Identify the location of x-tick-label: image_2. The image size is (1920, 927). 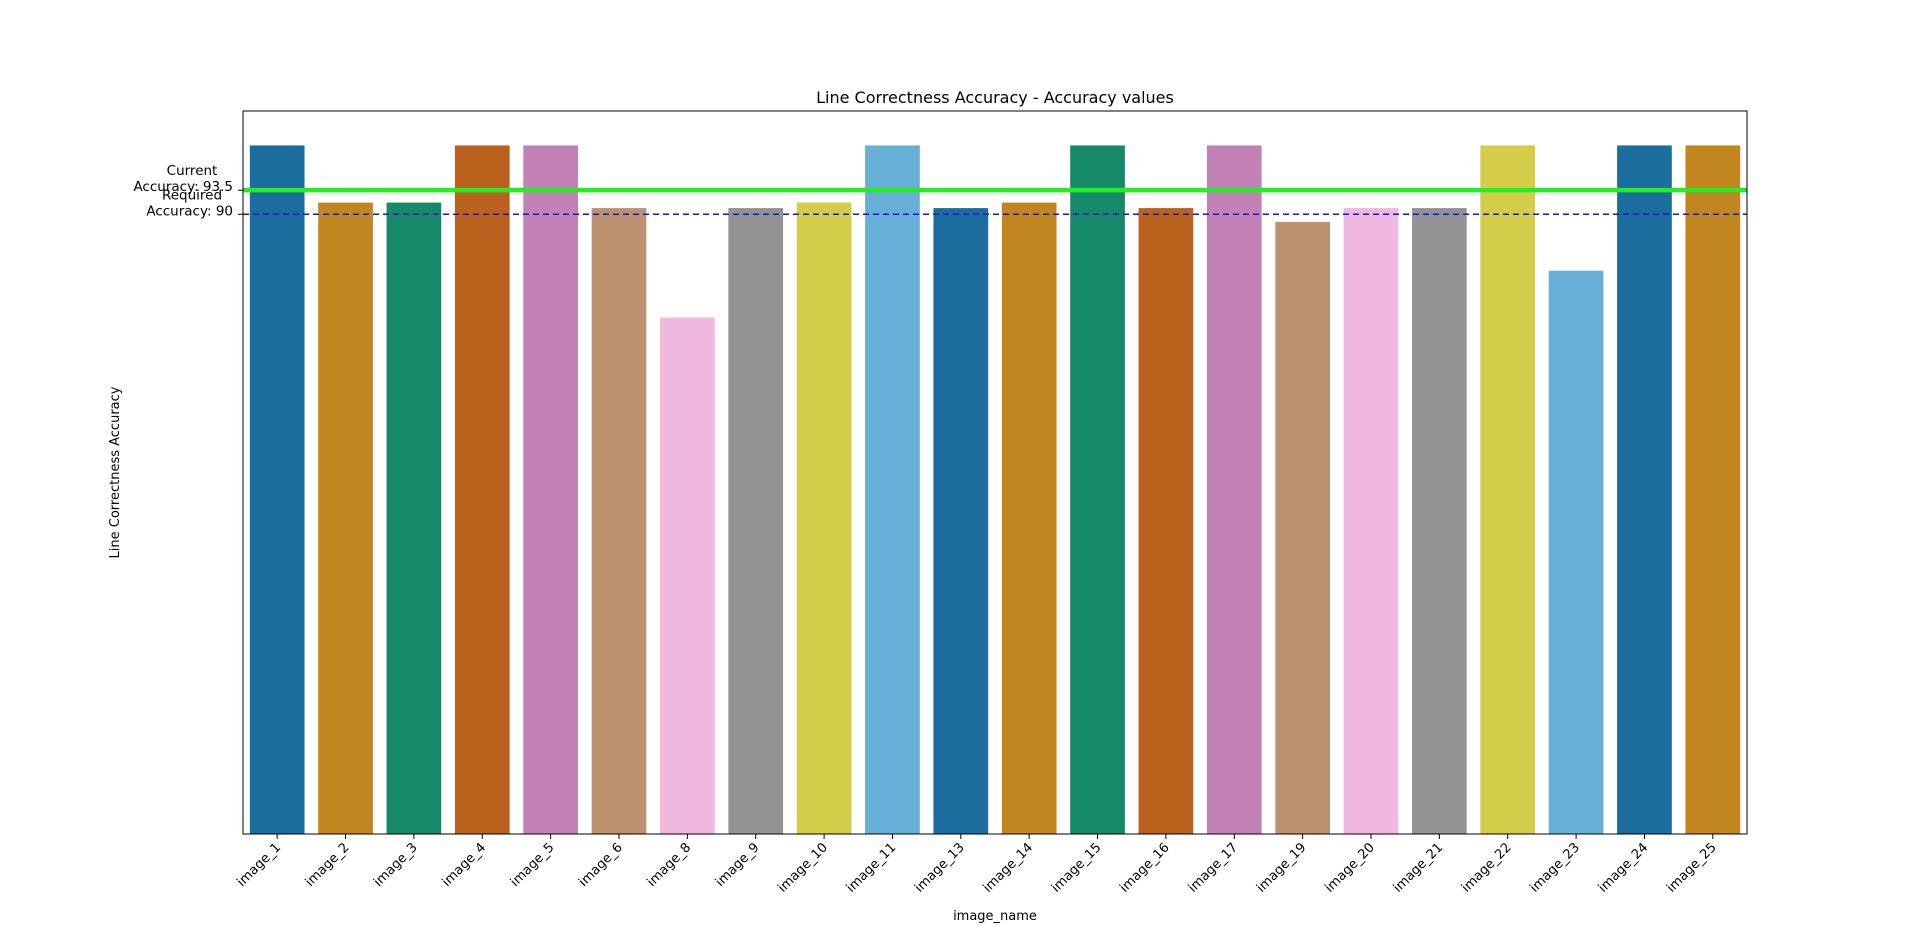
(328, 865).